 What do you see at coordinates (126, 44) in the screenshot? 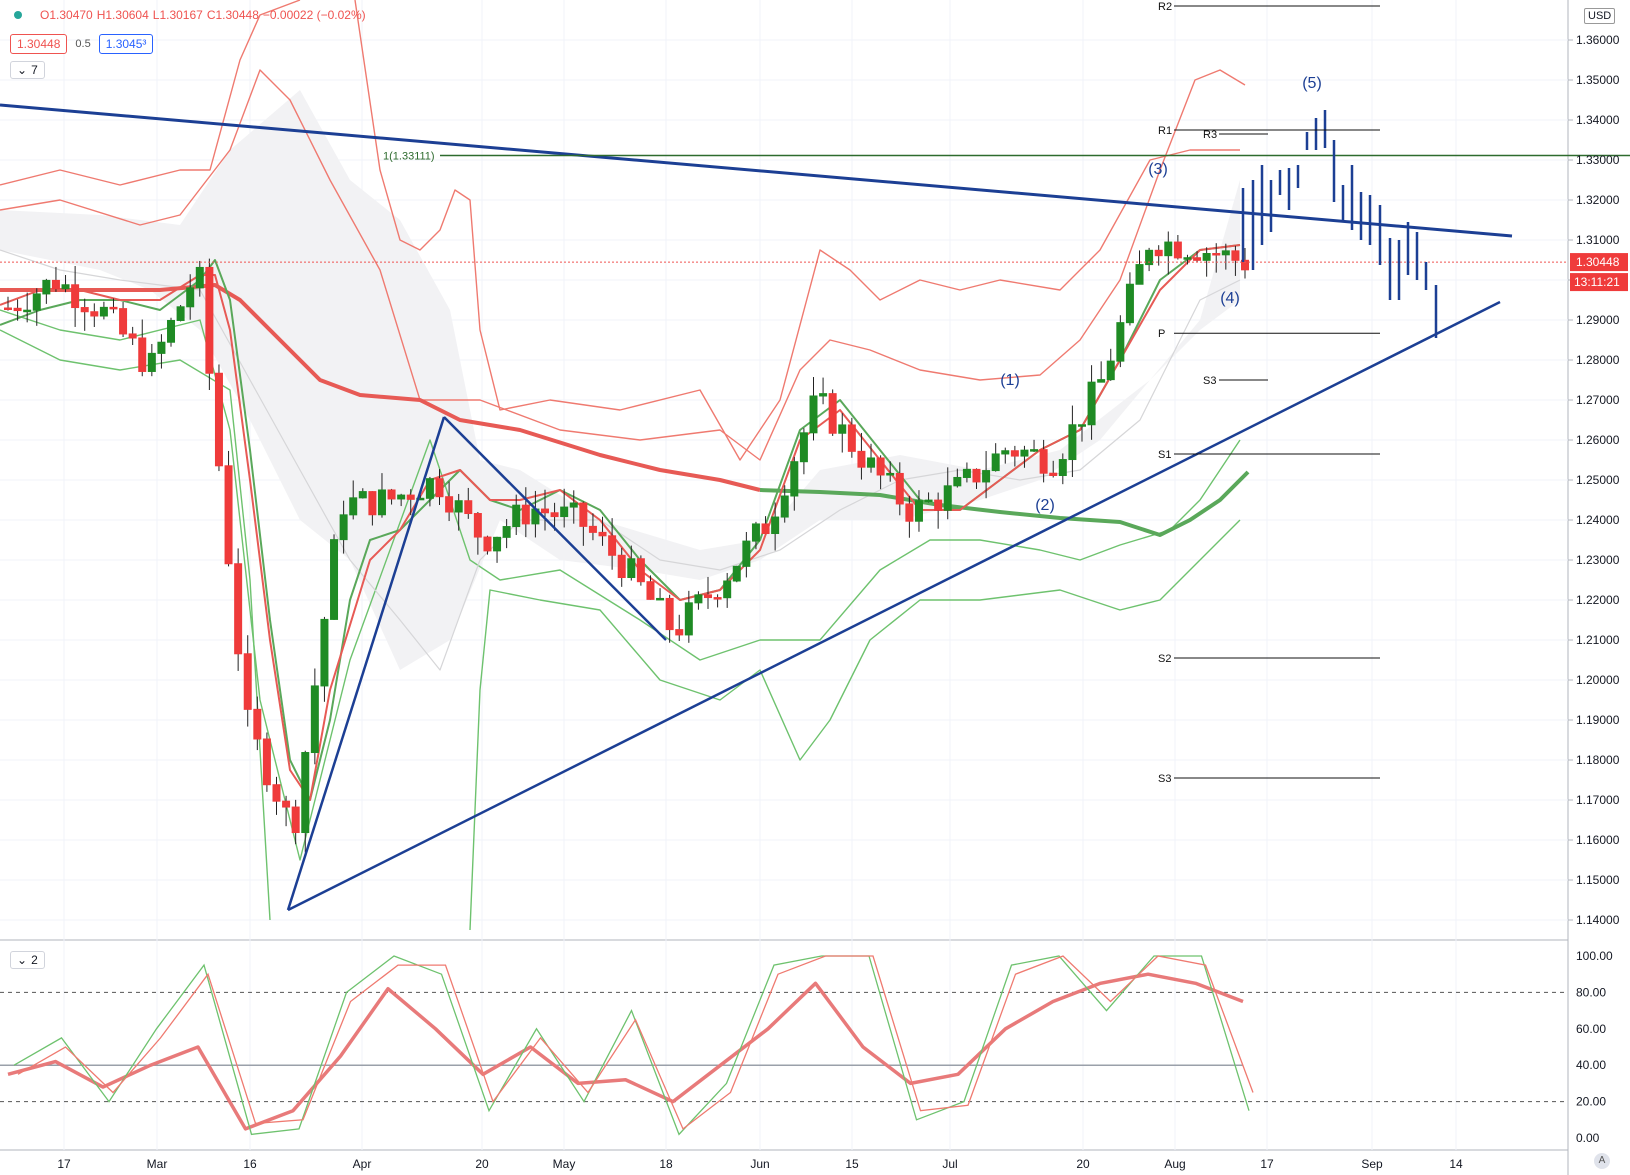
I see `buy-price-button: 1.3045³` at bounding box center [126, 44].